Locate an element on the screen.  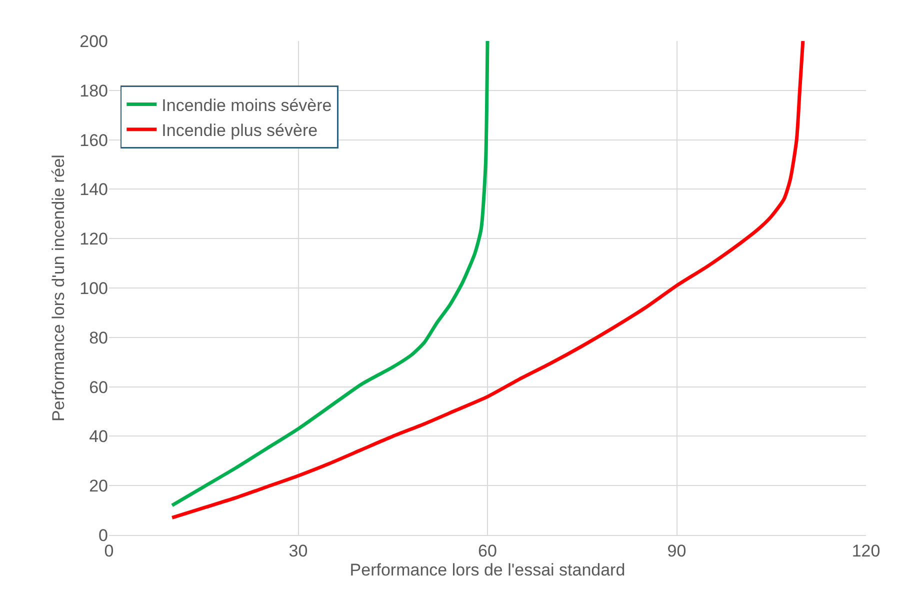
y-tick-label: 60 is located at coordinates (98, 387).